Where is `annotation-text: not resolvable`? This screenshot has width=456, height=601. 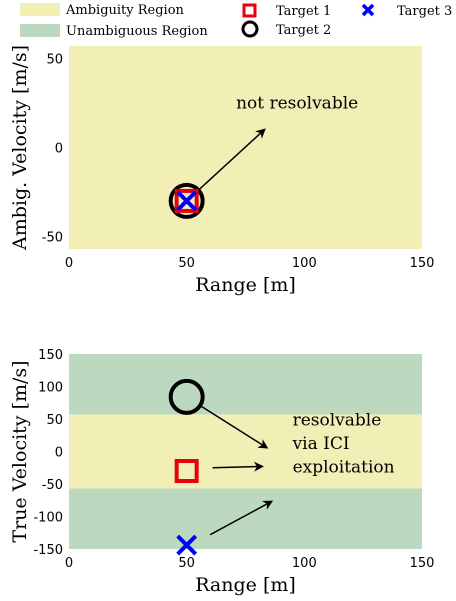 annotation-text: not resolvable is located at coordinates (297, 103).